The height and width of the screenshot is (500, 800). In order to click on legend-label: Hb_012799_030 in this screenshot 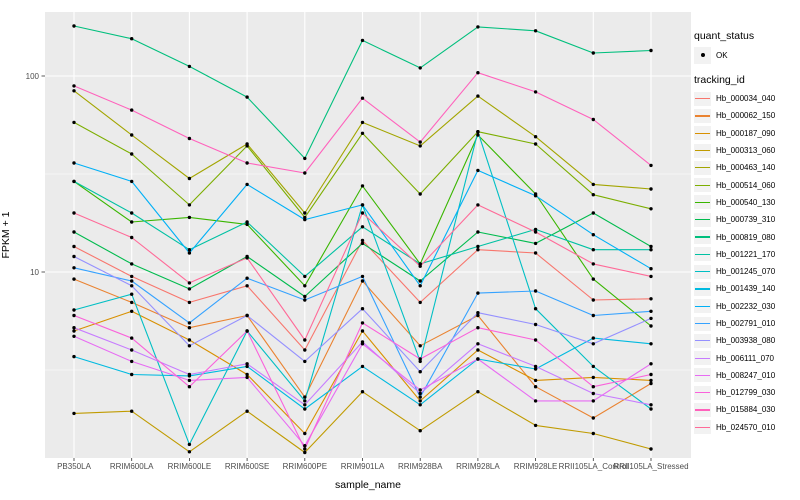, I will do `click(746, 393)`.